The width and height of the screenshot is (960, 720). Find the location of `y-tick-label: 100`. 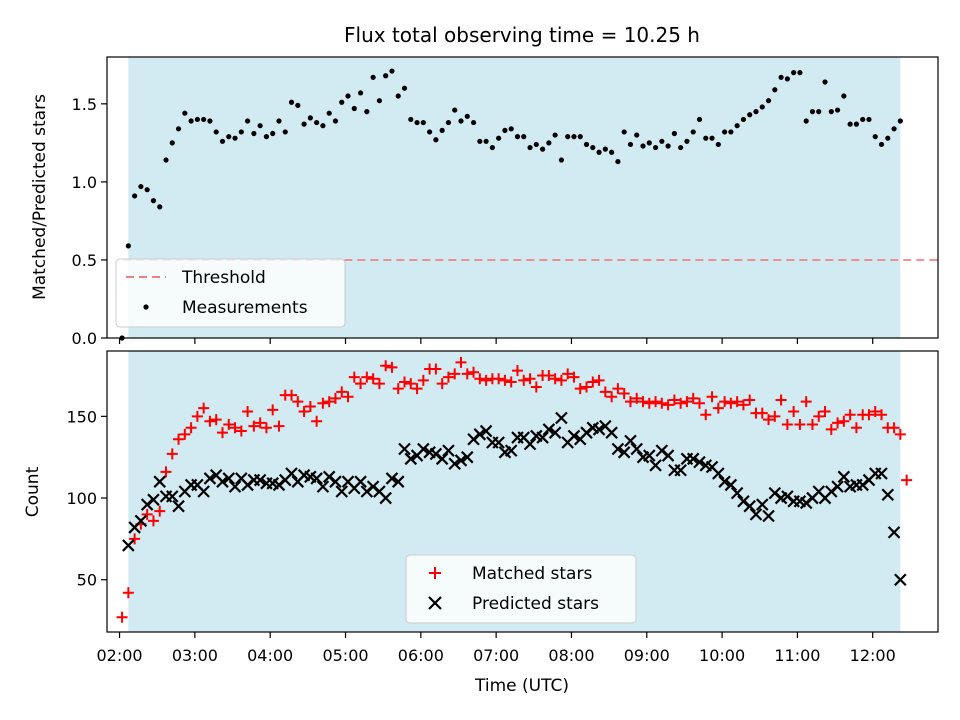

y-tick-label: 100 is located at coordinates (81, 498).